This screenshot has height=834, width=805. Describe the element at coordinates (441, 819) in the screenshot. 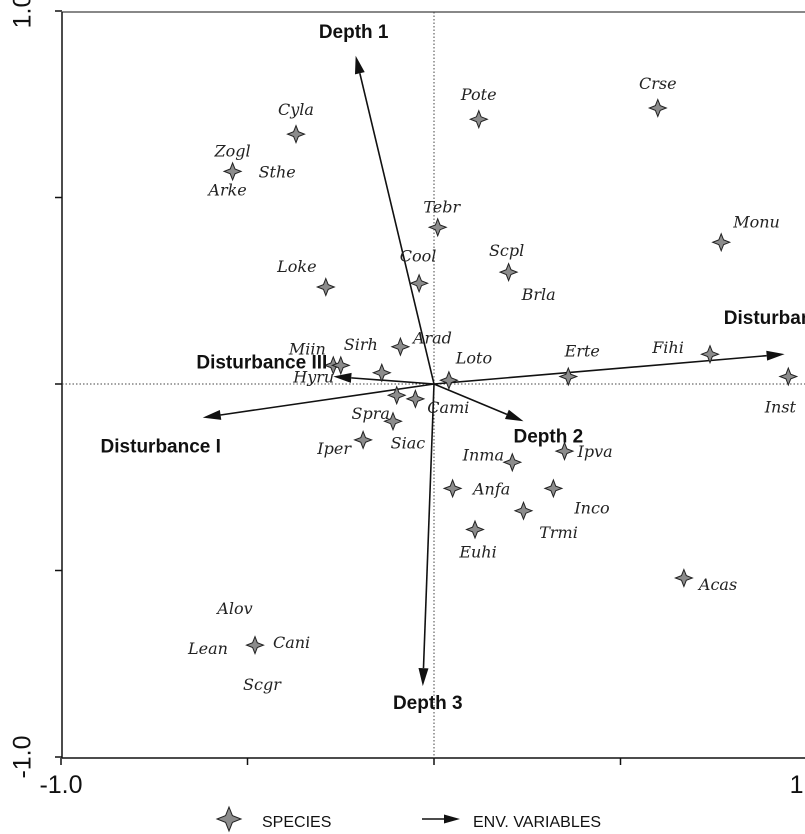

I see `legend-arrow-icon` at that location.